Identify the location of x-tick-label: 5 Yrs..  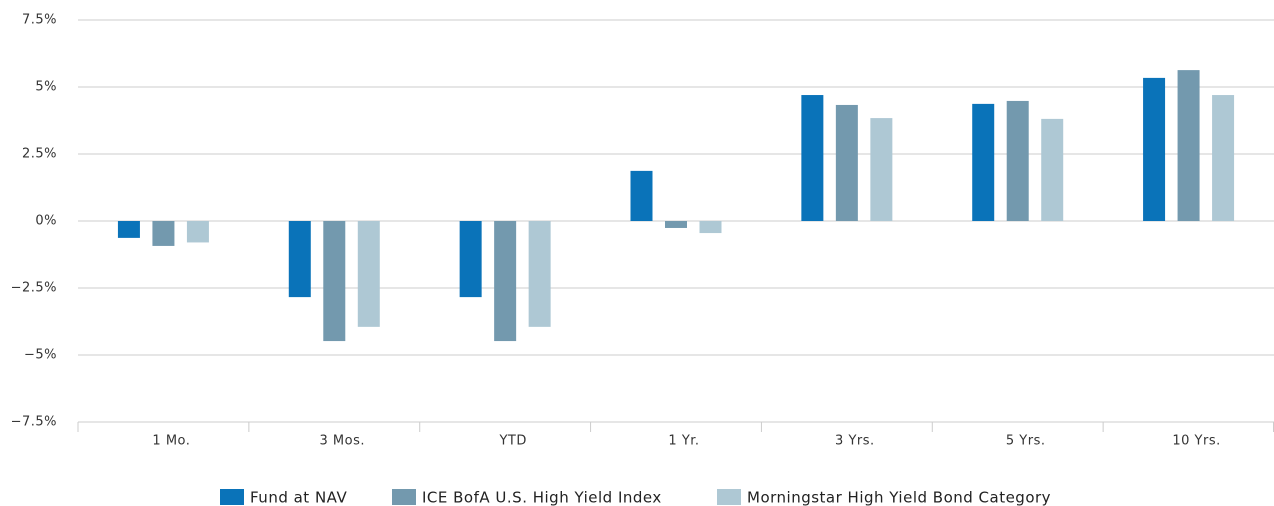
(1026, 441).